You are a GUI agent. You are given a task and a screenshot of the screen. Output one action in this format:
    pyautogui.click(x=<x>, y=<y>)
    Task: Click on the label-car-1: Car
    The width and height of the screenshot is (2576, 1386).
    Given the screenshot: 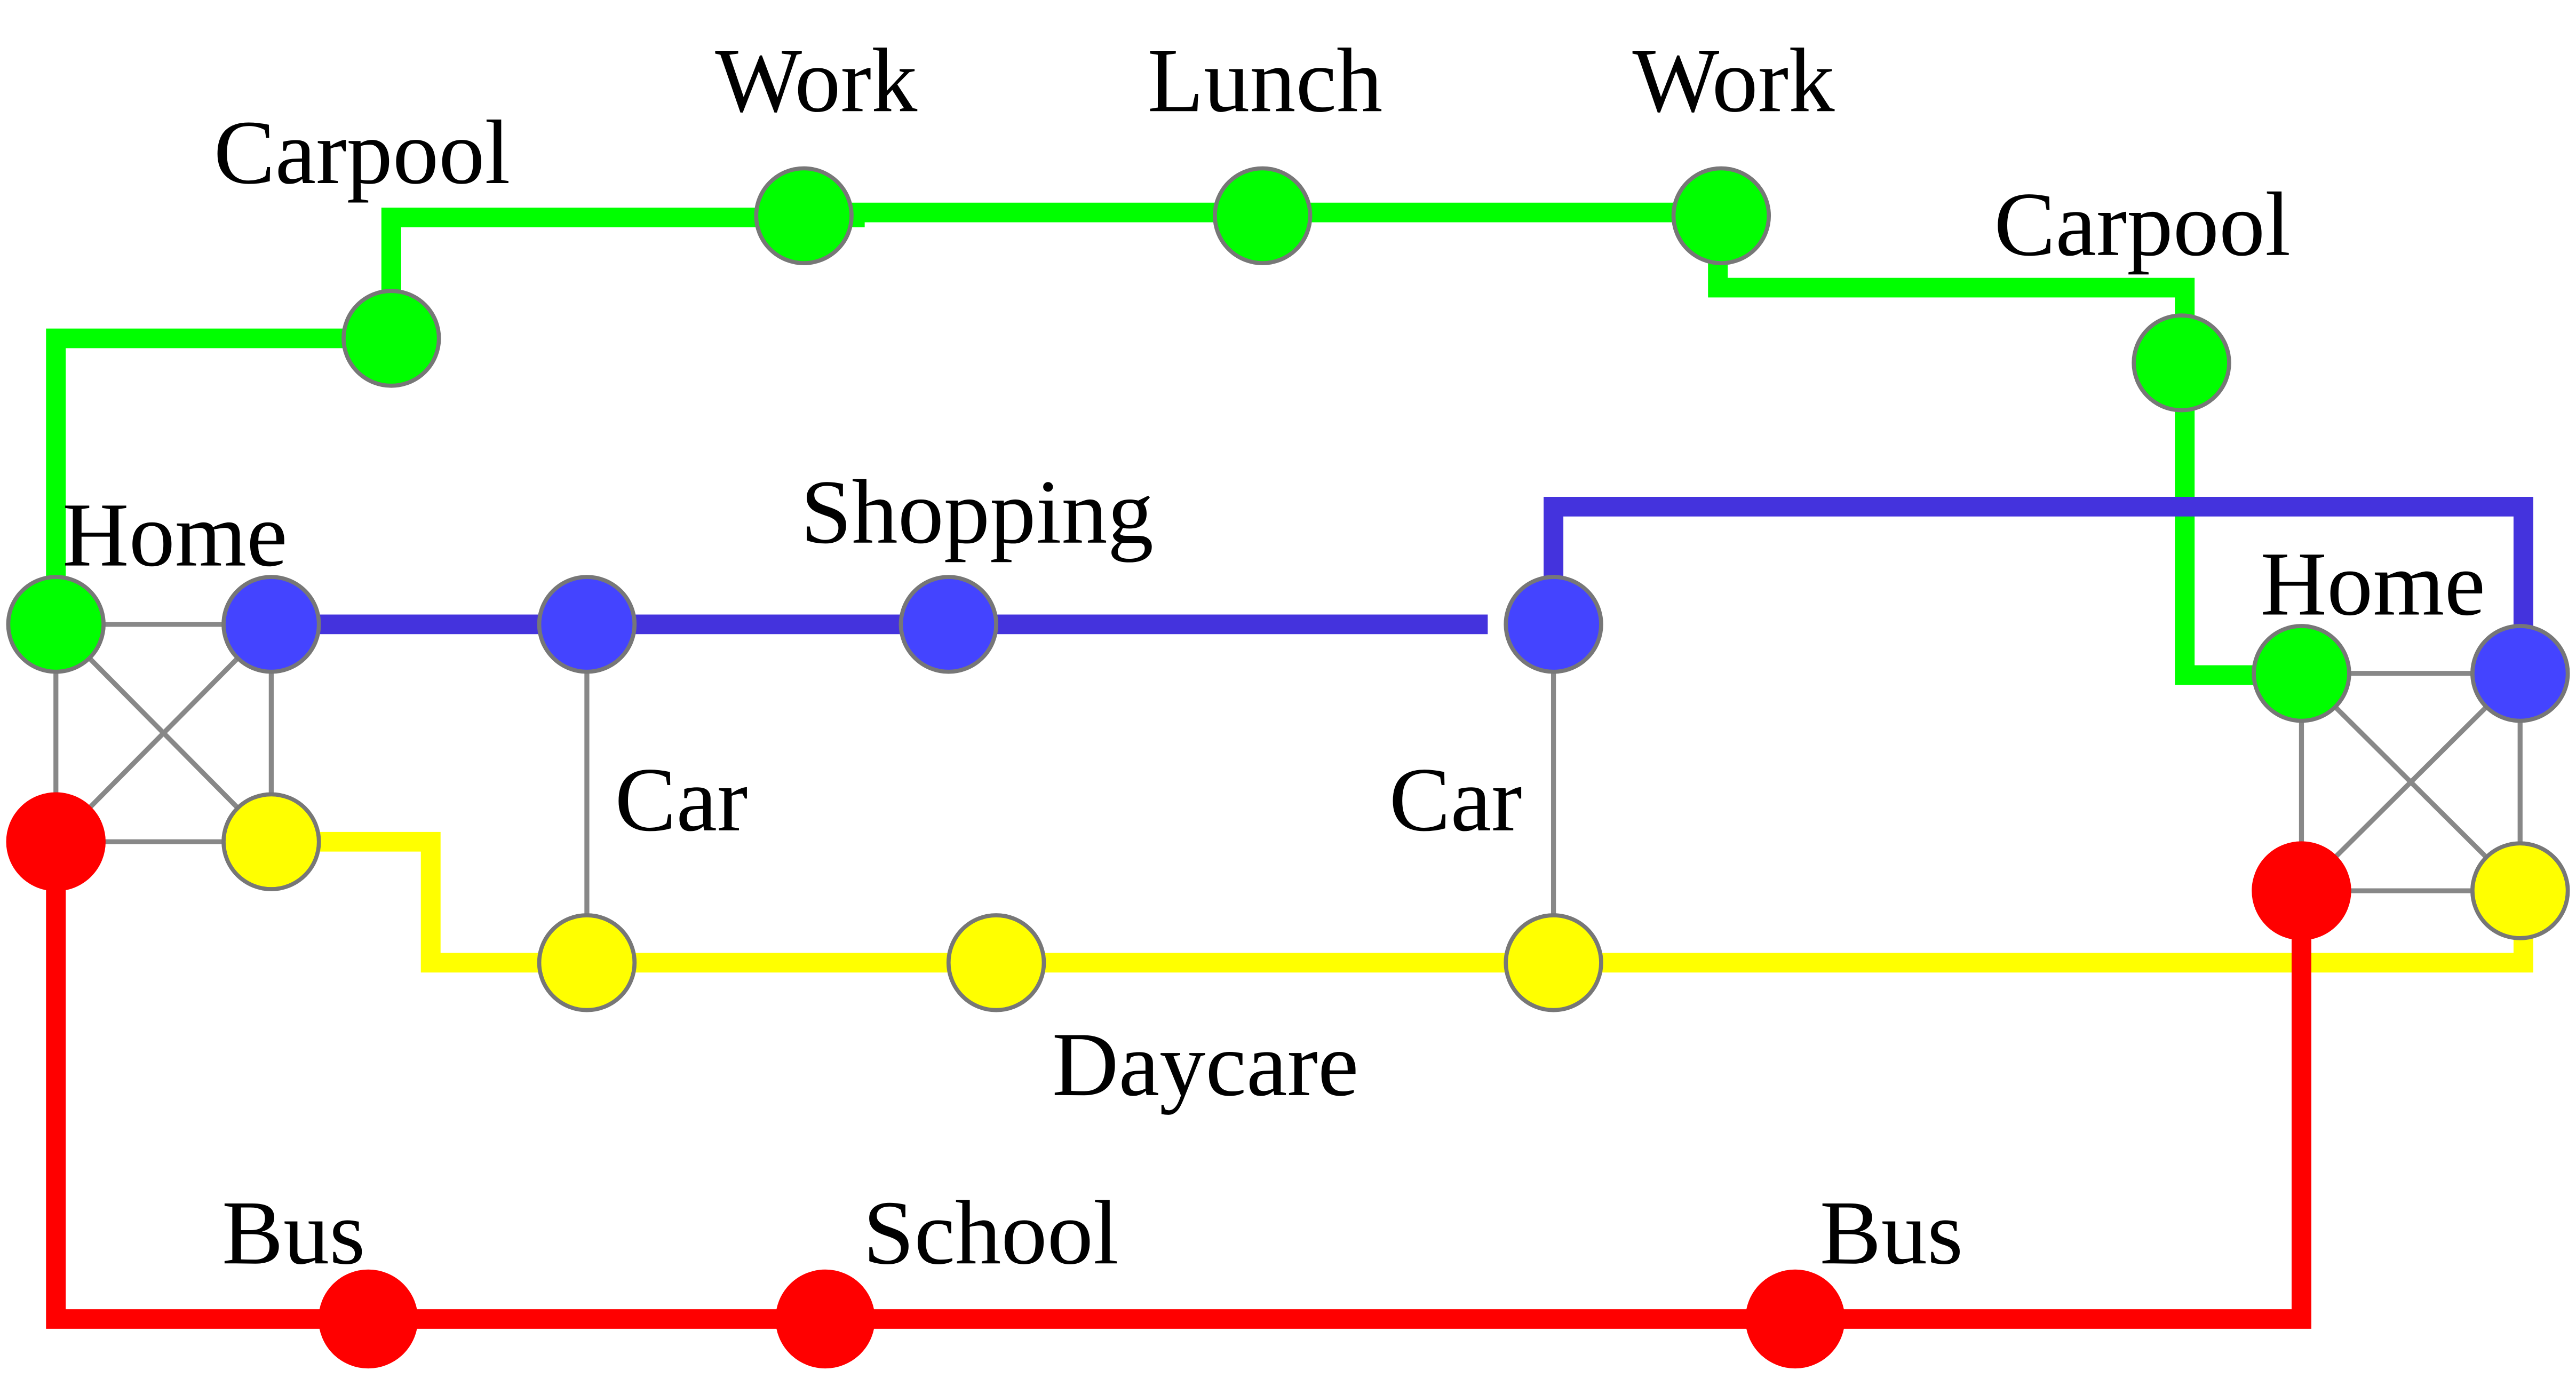 What is the action you would take?
    pyautogui.click(x=681, y=799)
    